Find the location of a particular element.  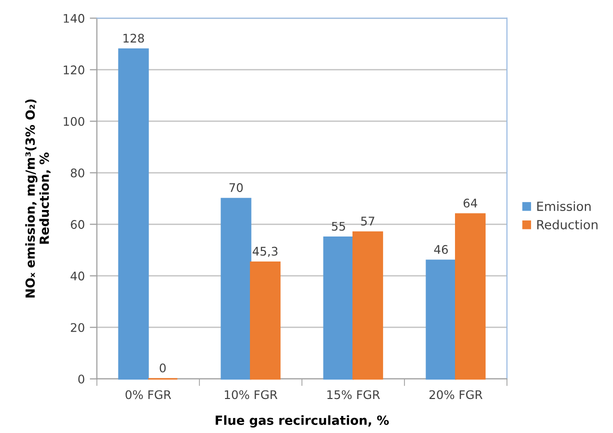

y-tick-label: 0 is located at coordinates (81, 379).